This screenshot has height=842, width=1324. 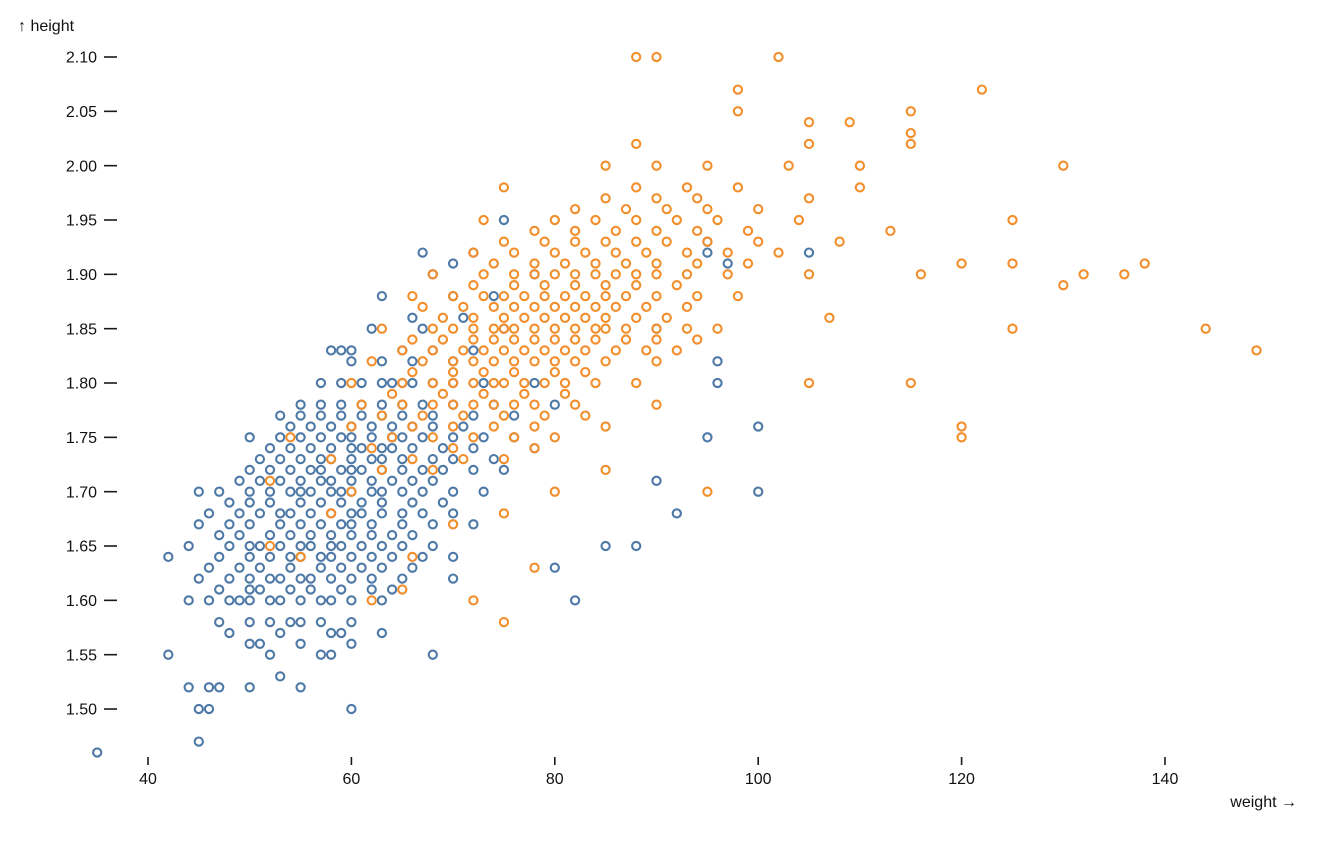 I want to click on x-tick-label: 80, so click(x=555, y=779).